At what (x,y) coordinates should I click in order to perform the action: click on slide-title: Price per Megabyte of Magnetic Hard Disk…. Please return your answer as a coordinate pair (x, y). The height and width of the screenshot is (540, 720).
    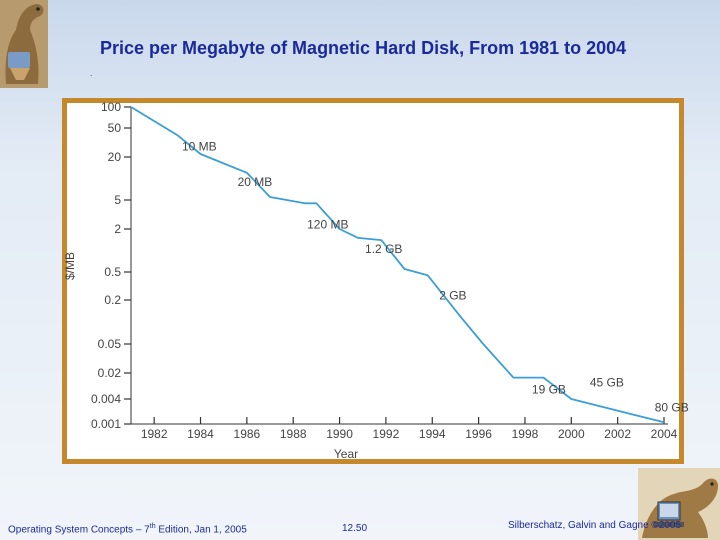
    Looking at the image, I should click on (363, 48).